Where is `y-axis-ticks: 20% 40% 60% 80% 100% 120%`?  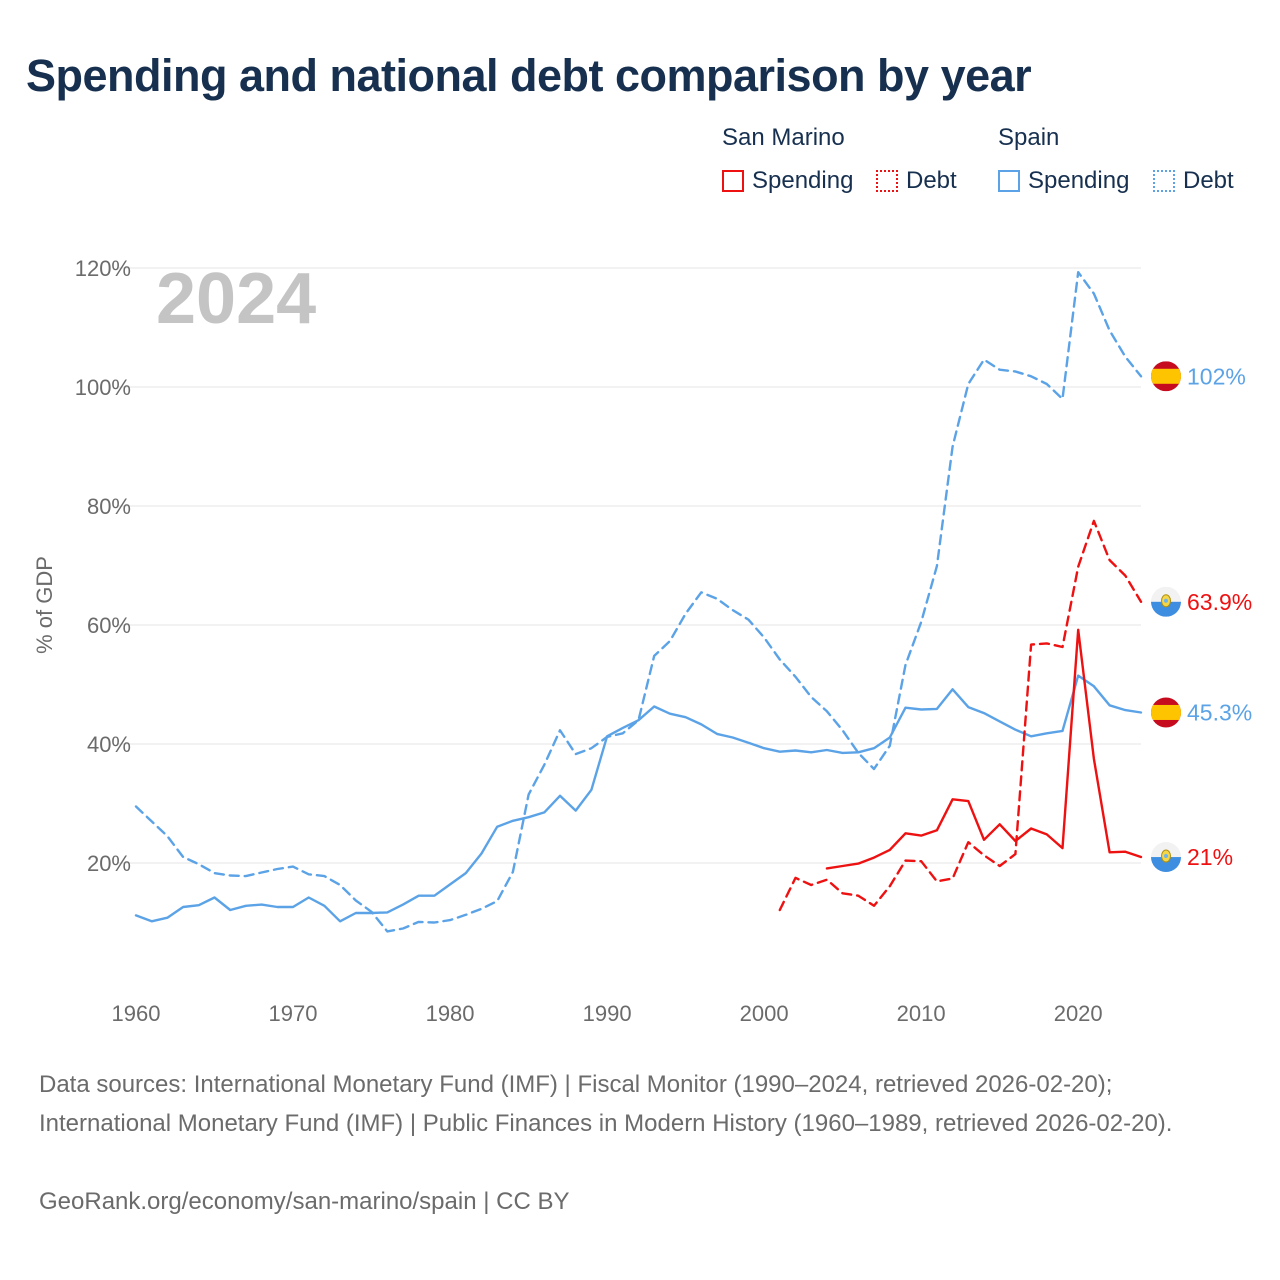
y-axis-ticks: 20% 40% 60% 80% 100% 120% is located at coordinates (103, 566).